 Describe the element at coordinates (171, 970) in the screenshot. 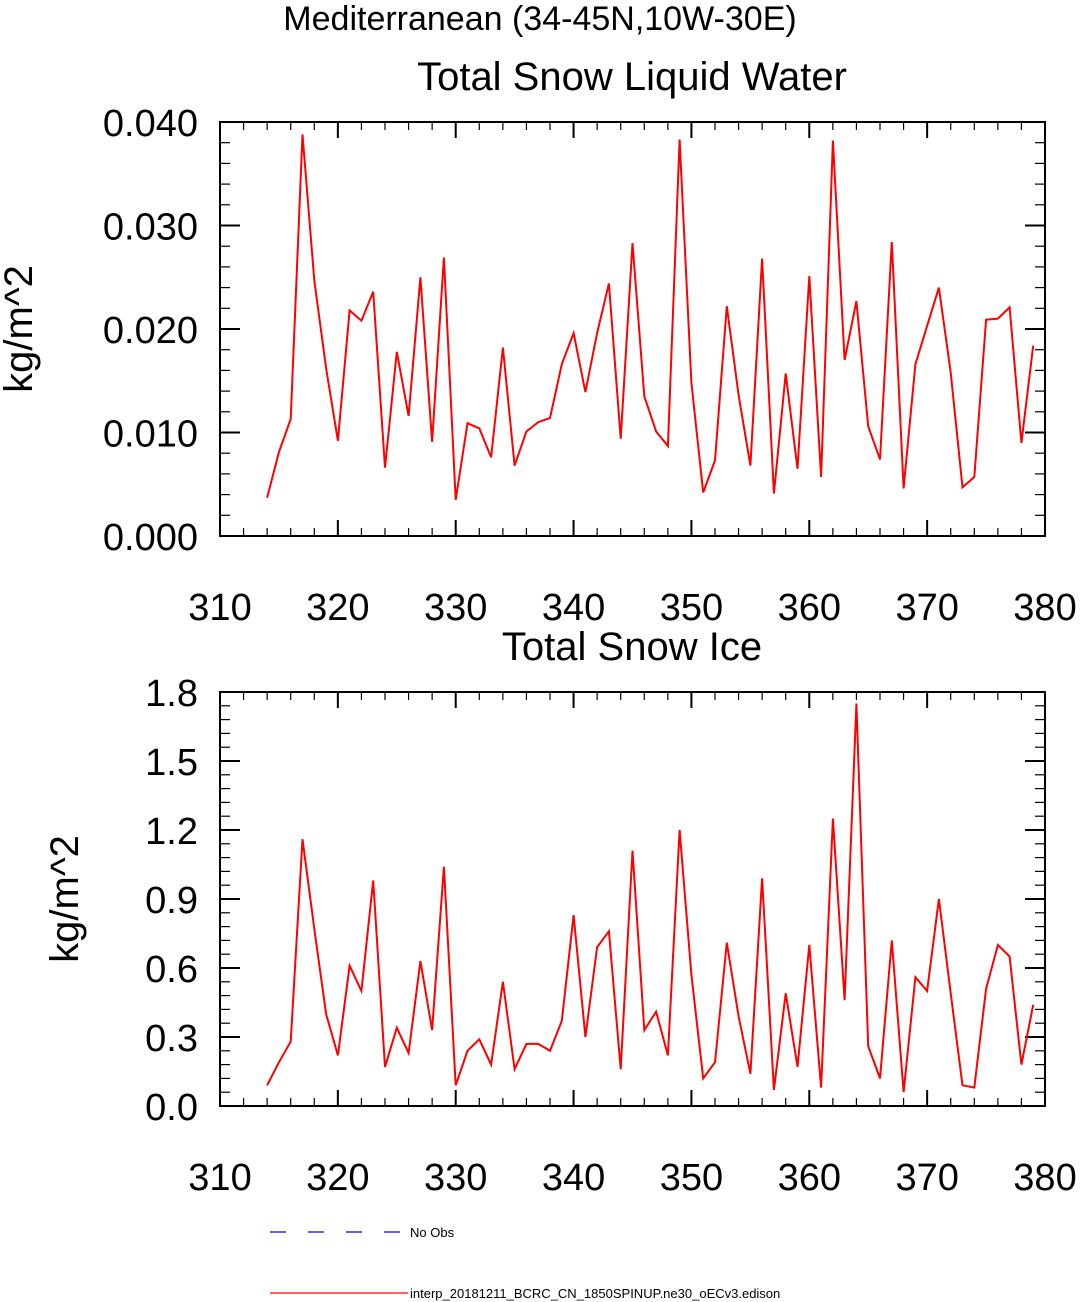

I see `y-tick-label: 0.6` at that location.